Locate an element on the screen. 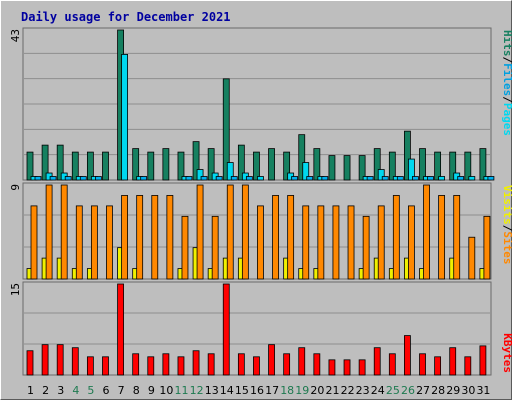 The height and width of the screenshot is (401, 512). day-label-17: 17 is located at coordinates (272, 390).